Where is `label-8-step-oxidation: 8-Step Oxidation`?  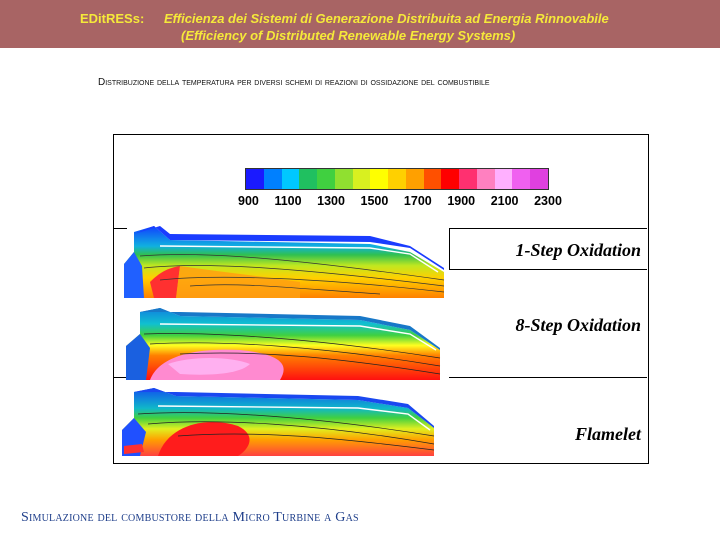 label-8-step-oxidation: 8-Step Oxidation is located at coordinates (578, 325).